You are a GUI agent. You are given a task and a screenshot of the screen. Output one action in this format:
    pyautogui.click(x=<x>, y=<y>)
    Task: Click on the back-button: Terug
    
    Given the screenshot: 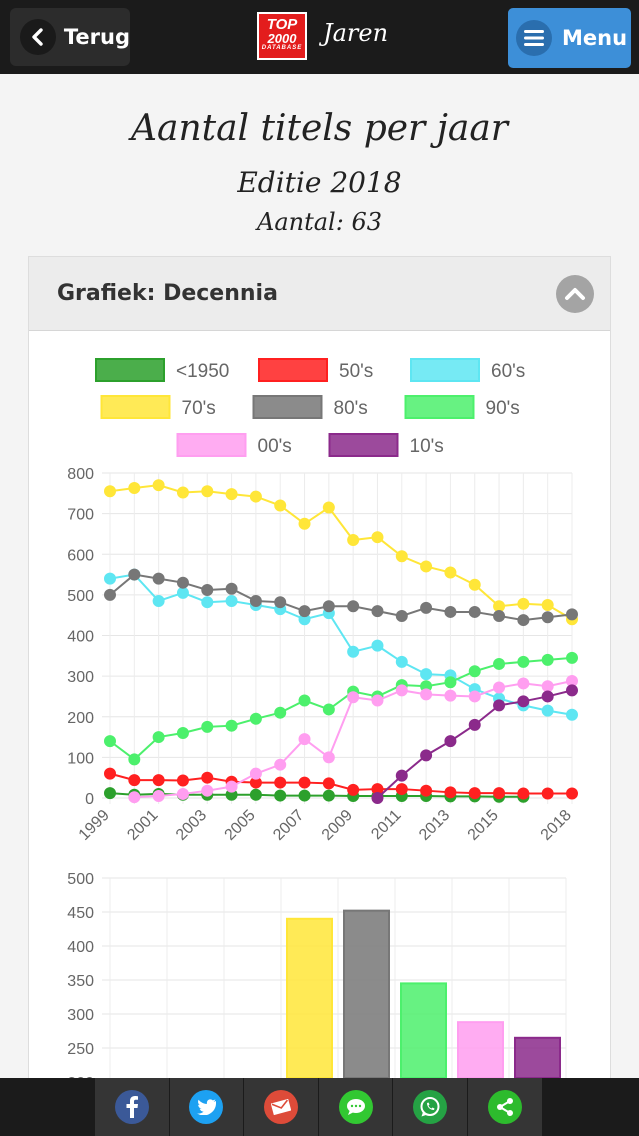 What is the action you would take?
    pyautogui.click(x=70, y=37)
    